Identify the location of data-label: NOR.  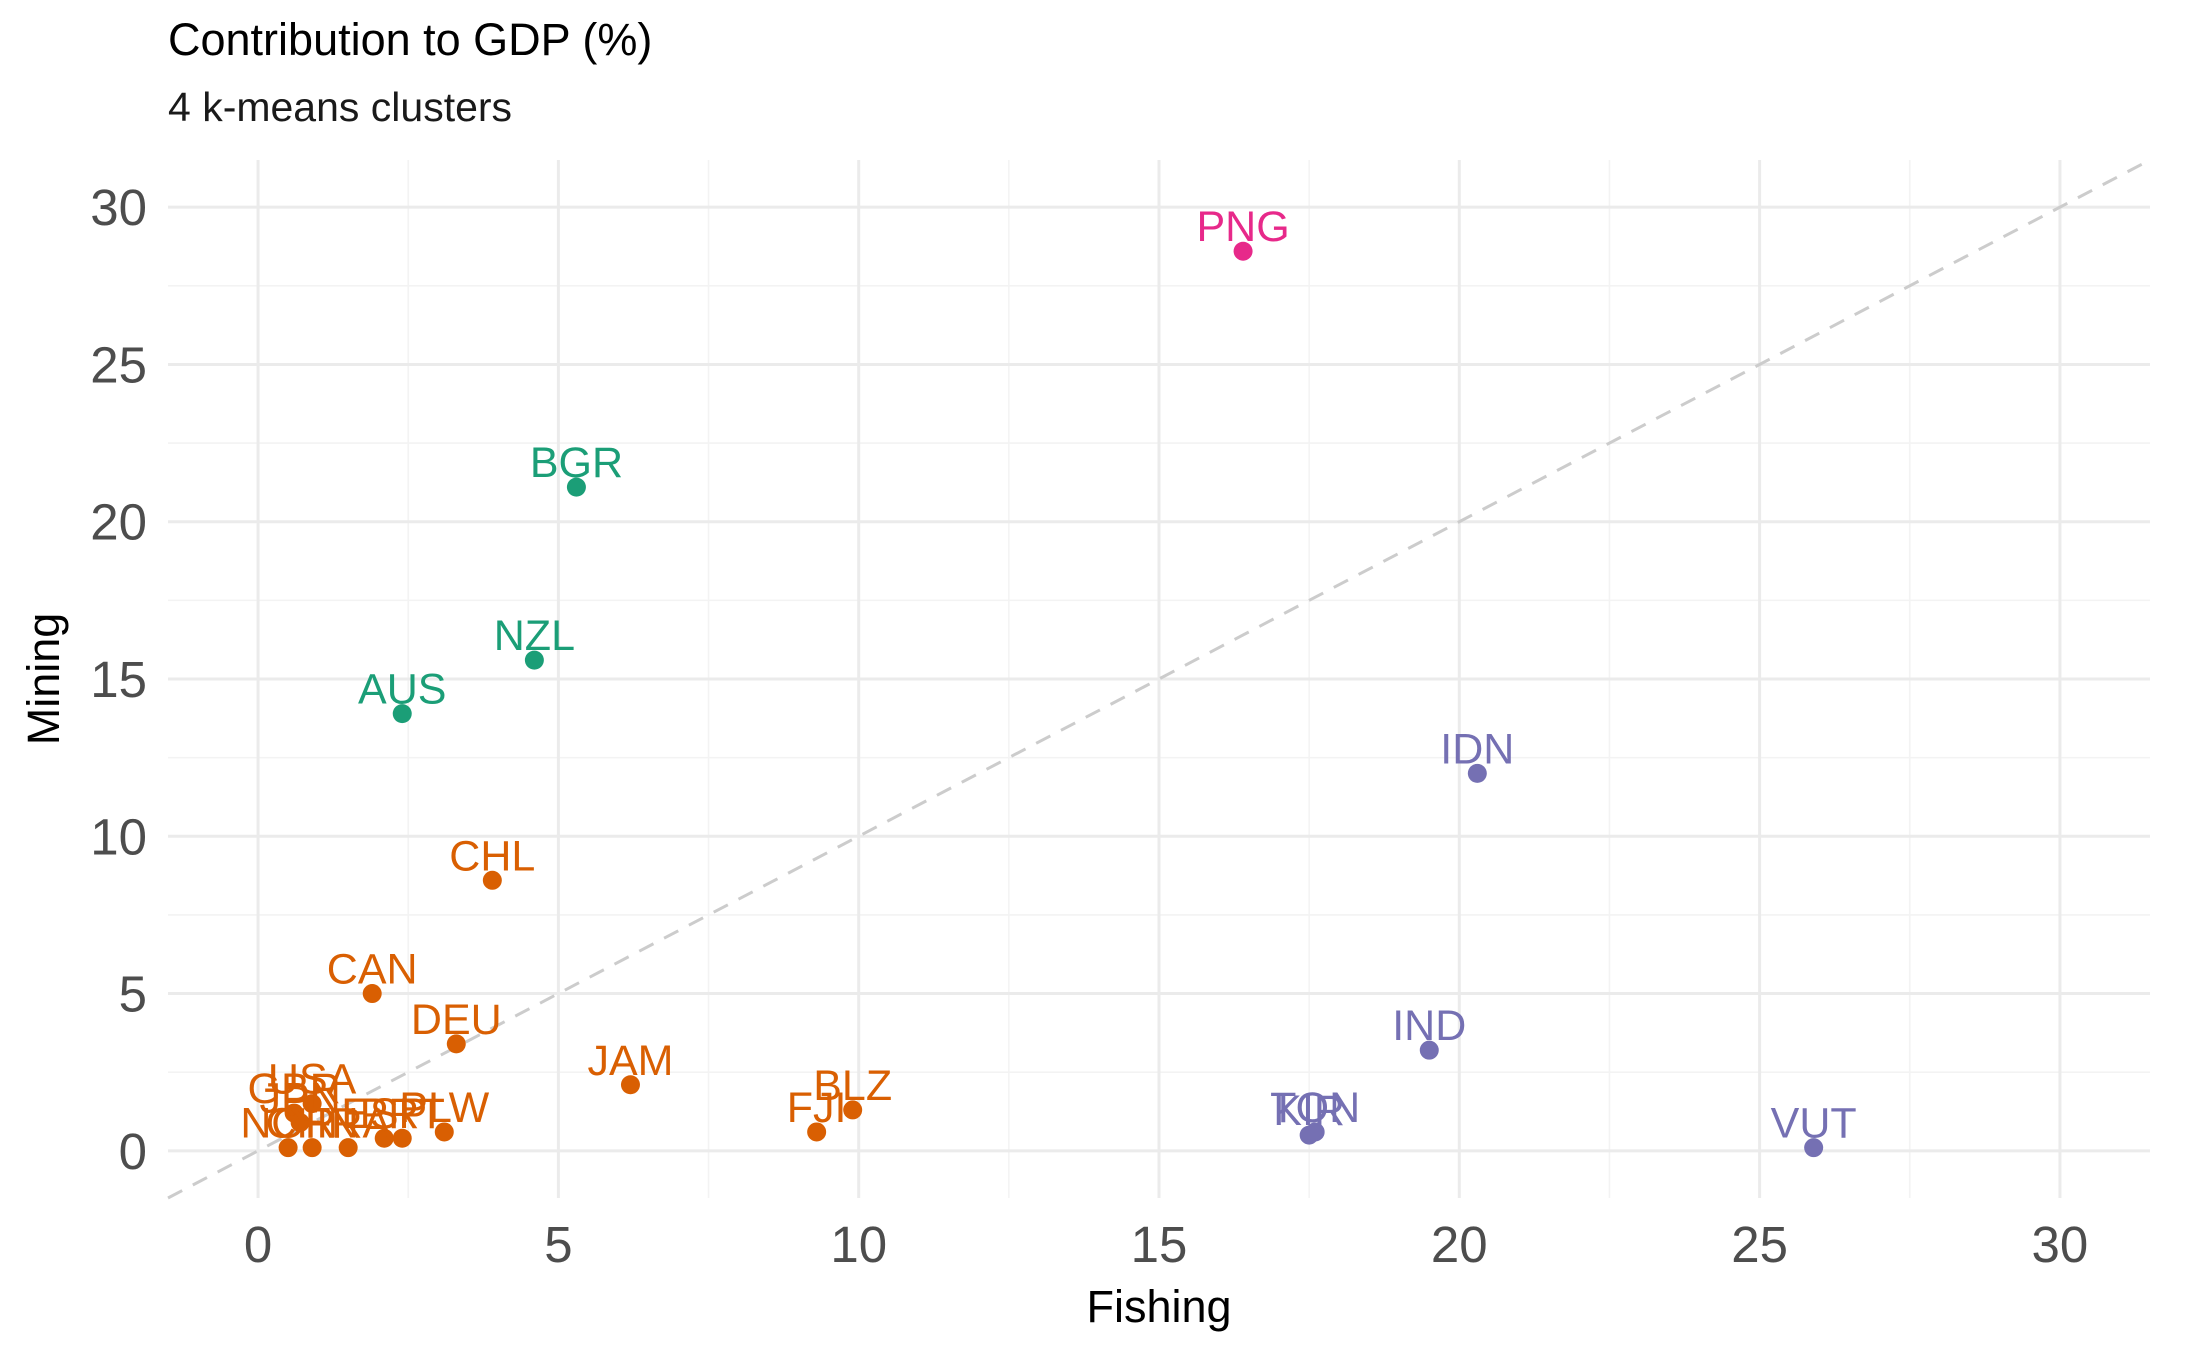
(288, 1124).